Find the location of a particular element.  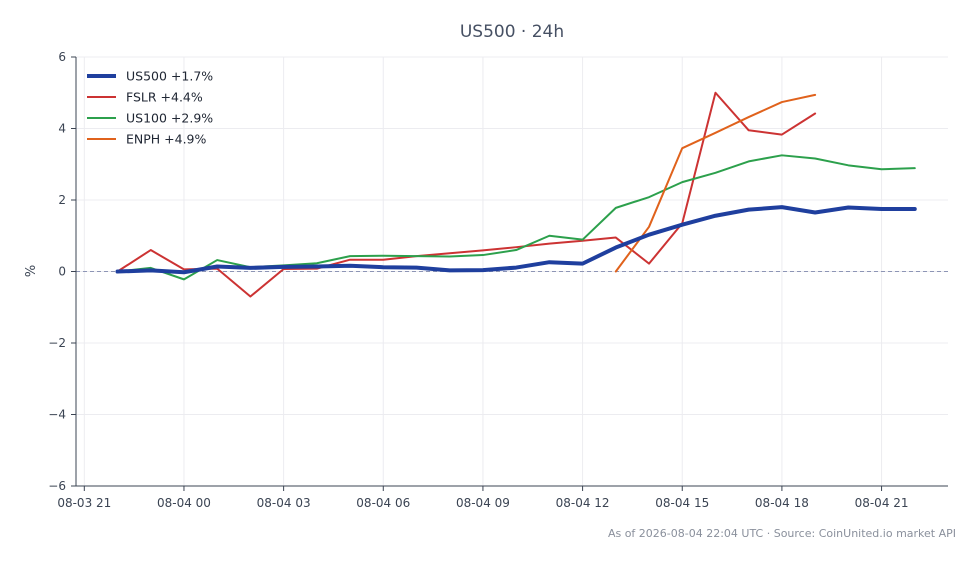

y-tick-label: 2 is located at coordinates (62, 200).